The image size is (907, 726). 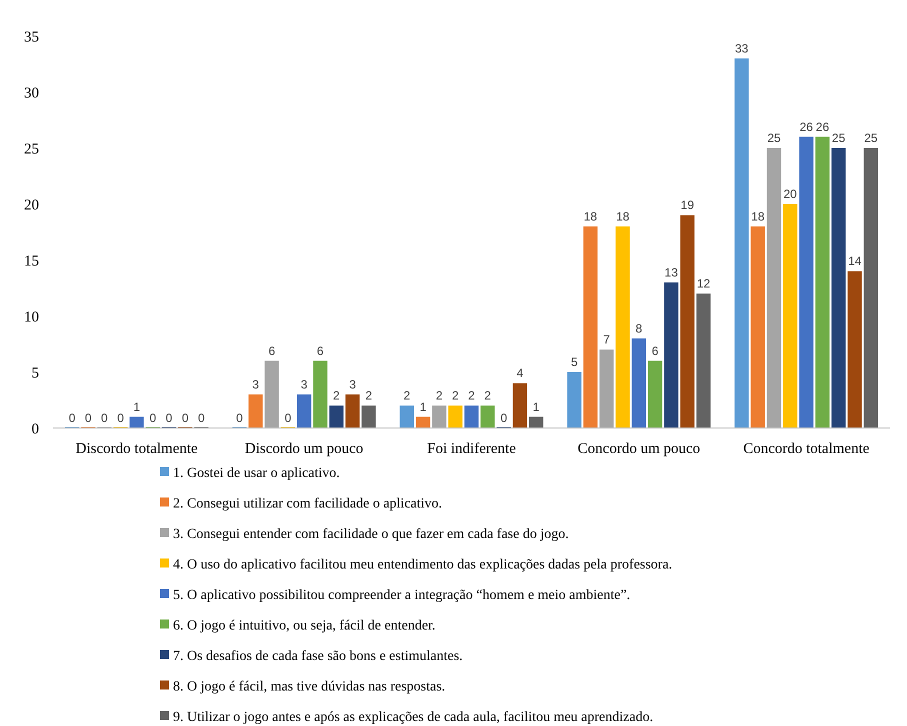 I want to click on x-tick-label: Discordo um pouco, so click(x=304, y=449).